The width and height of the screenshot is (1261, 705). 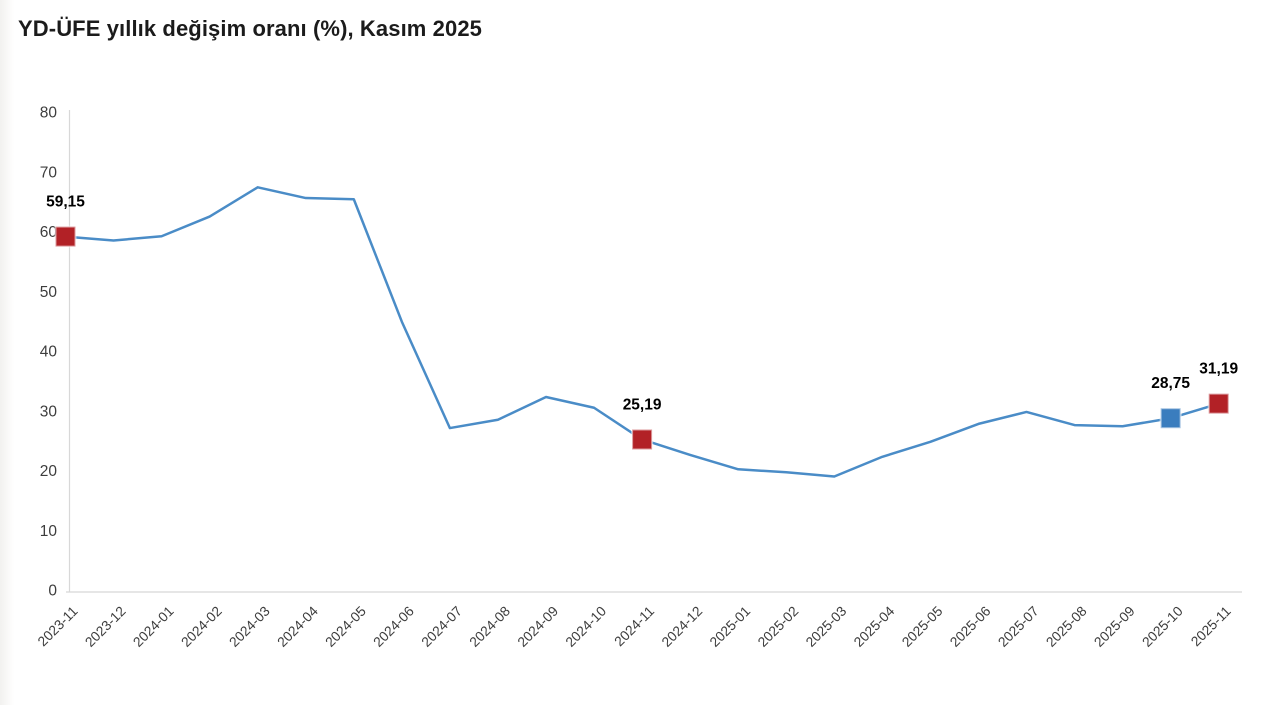 What do you see at coordinates (49, 531) in the screenshot?
I see `y-axis-label: 10` at bounding box center [49, 531].